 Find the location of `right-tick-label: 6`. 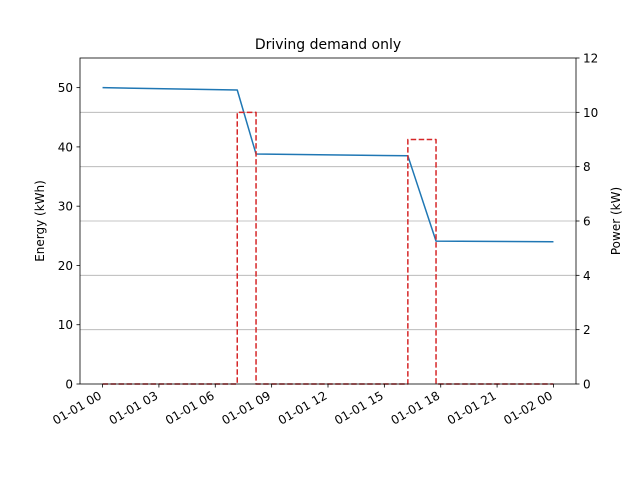

right-tick-label: 6 is located at coordinates (587, 222).